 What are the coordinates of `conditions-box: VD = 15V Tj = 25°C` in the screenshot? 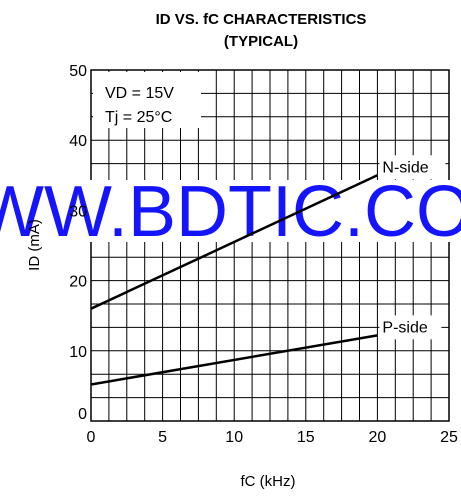 It's located at (147, 100).